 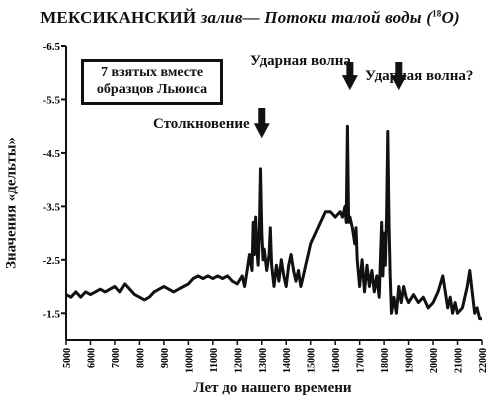 I want to click on title-end: O), so click(x=450, y=17).